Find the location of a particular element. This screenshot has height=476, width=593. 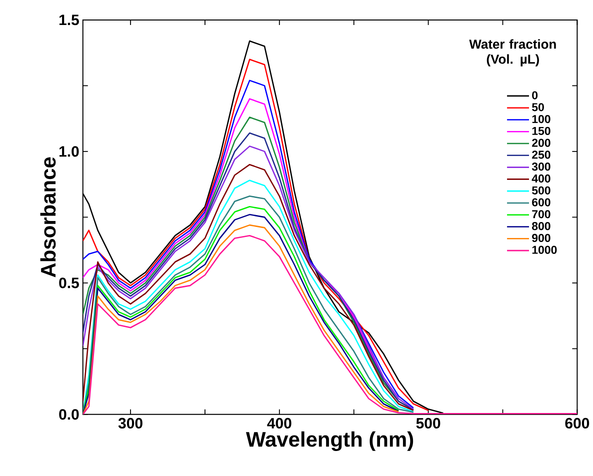

legend-label: 200 is located at coordinates (541, 142).